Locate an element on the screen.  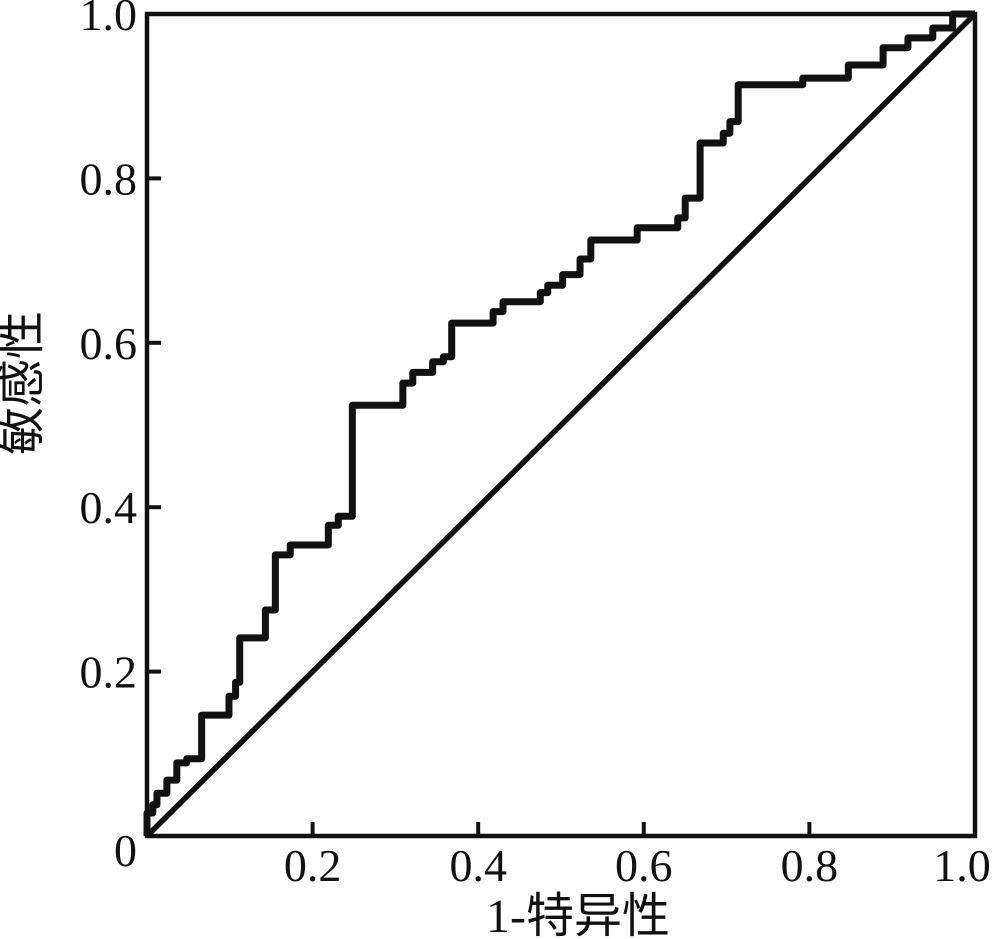
y-tick-label-0.4: 0.4 is located at coordinates (109, 507).